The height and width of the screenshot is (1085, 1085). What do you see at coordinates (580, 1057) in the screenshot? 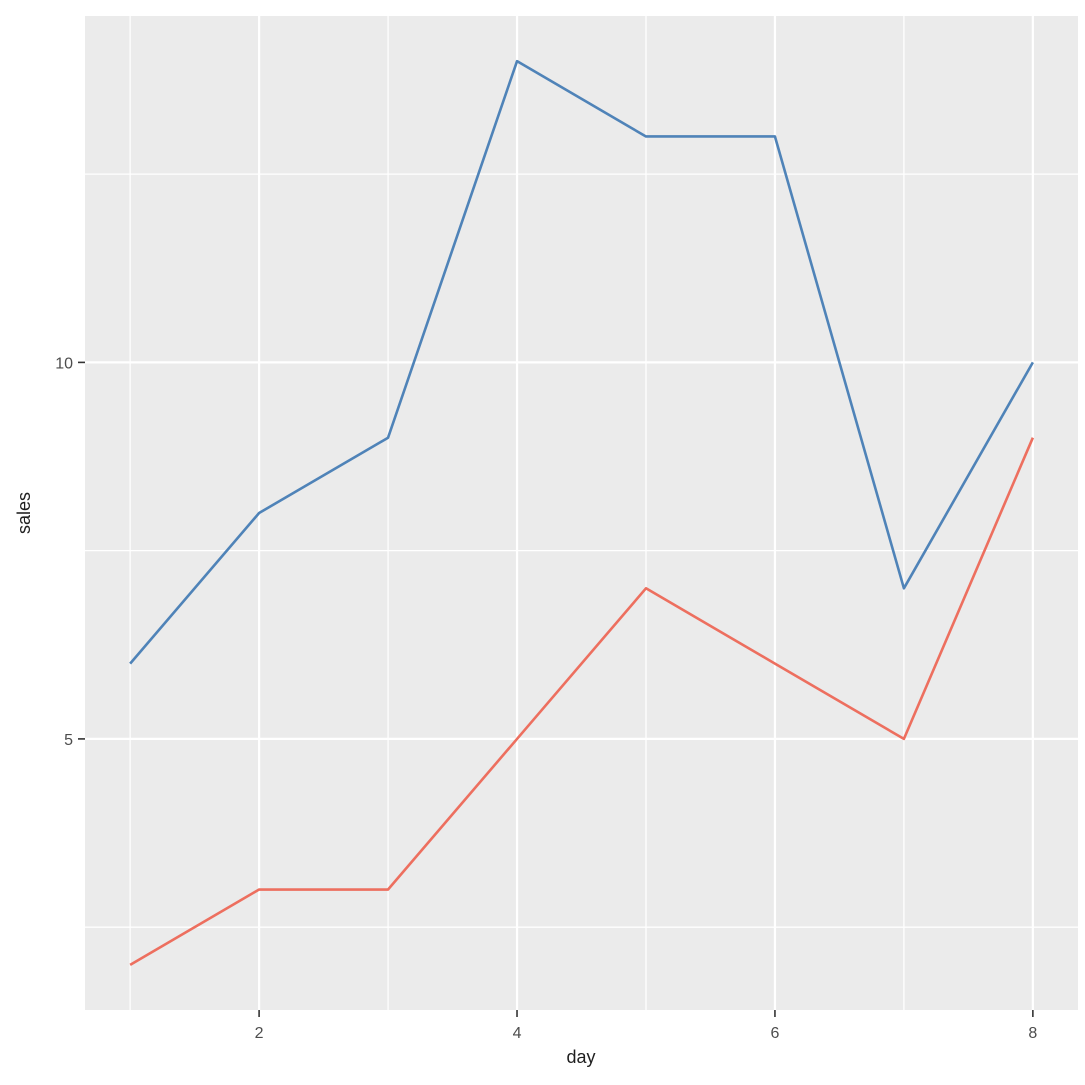
I see `x-axis-title: day` at bounding box center [580, 1057].